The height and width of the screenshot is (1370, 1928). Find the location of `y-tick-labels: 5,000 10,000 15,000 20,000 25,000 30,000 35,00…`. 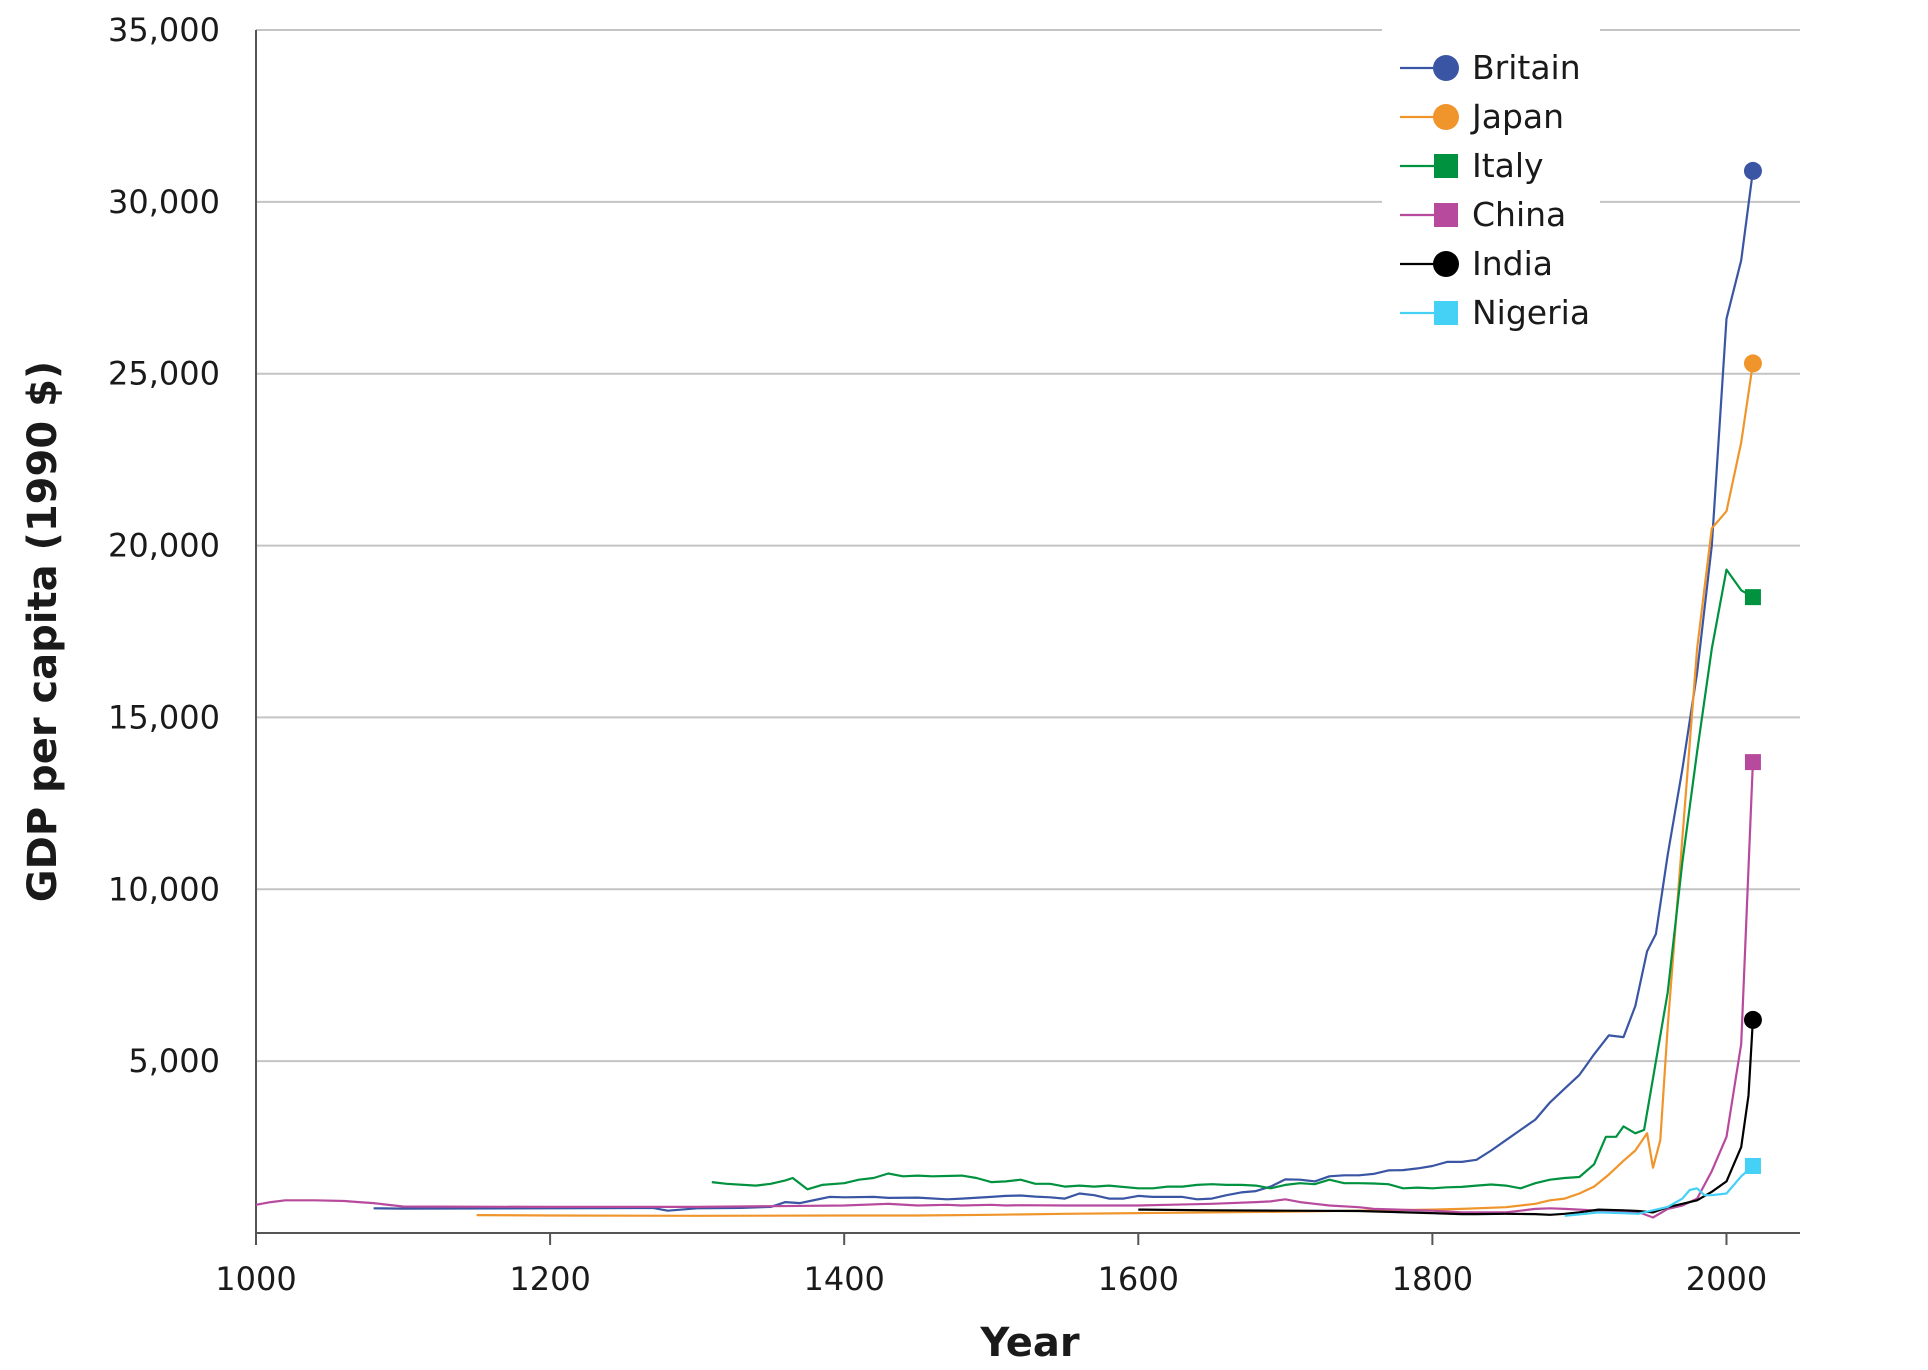

y-tick-labels: 5,000 10,000 15,000 20,000 25,000 30,000 35,00… is located at coordinates (164, 545).